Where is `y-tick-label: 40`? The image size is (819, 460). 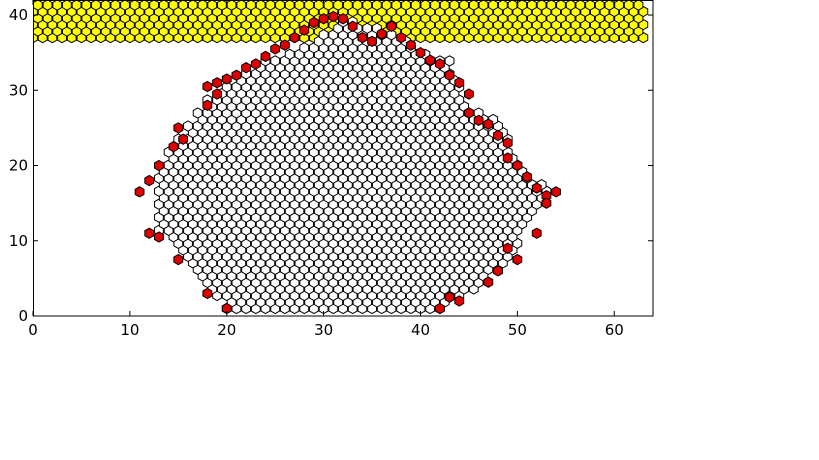
y-tick-label: 40 is located at coordinates (18, 15).